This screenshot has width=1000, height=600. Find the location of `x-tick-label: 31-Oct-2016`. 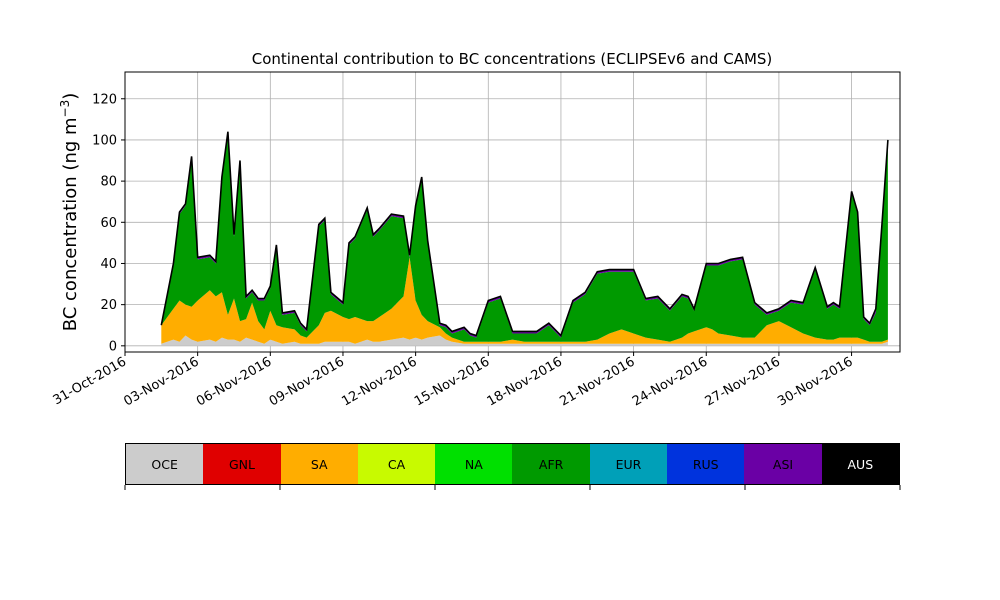

x-tick-label: 31-Oct-2016 is located at coordinates (90, 381).